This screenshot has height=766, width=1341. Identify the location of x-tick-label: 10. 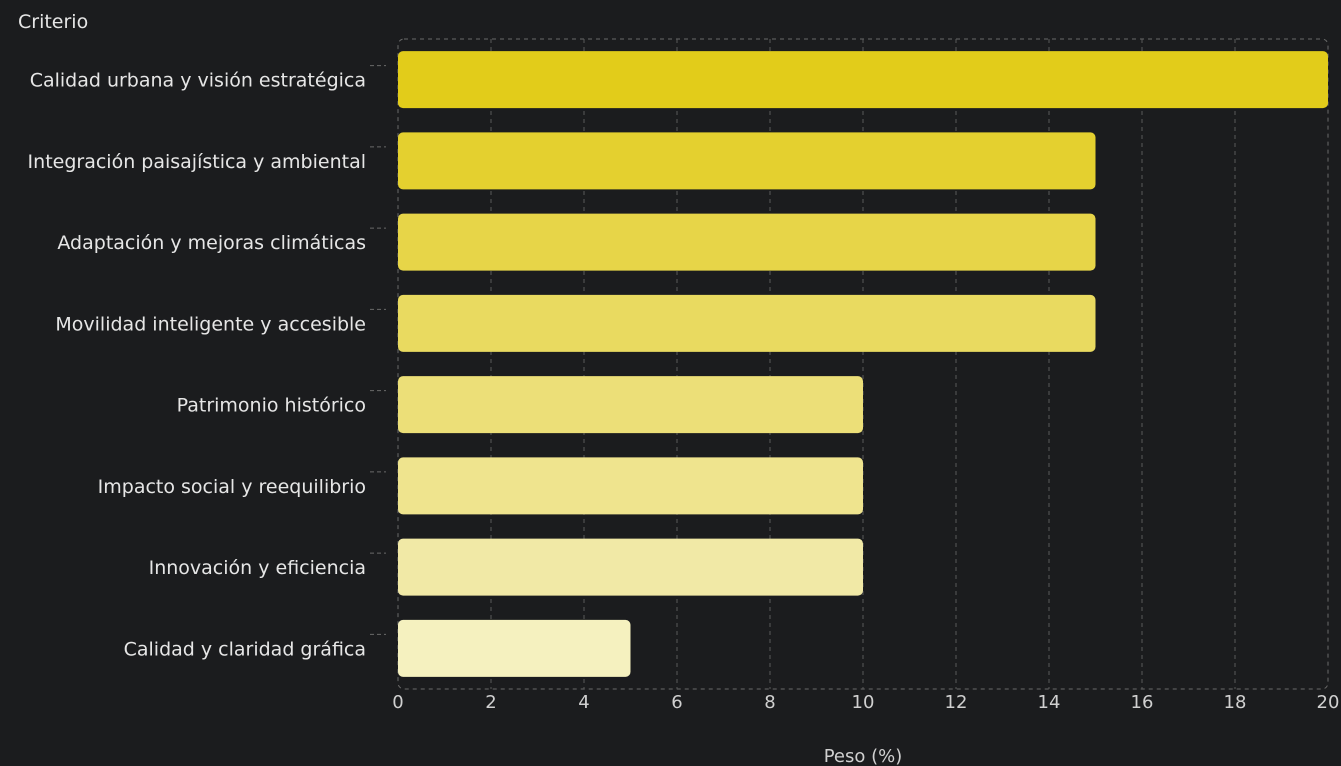
(863, 702).